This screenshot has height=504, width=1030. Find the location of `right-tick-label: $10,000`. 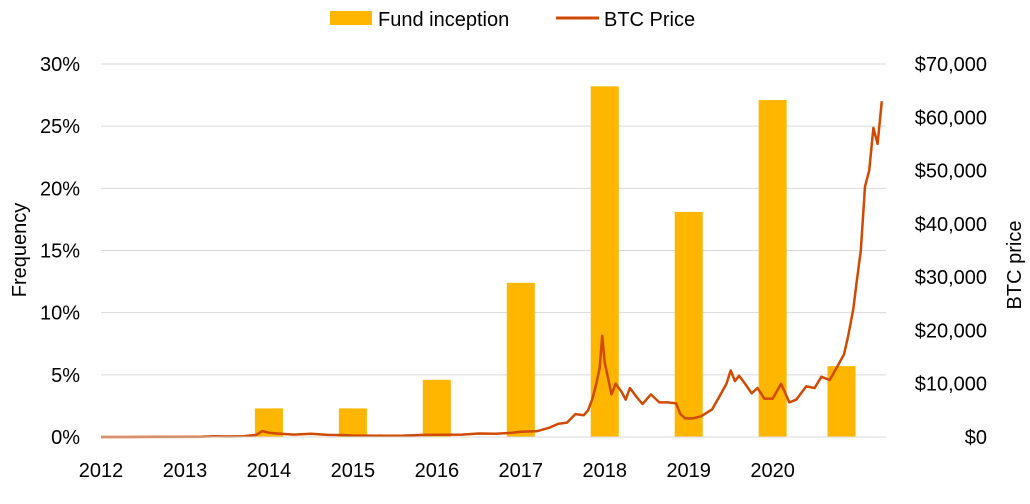

right-tick-label: $10,000 is located at coordinates (951, 385).